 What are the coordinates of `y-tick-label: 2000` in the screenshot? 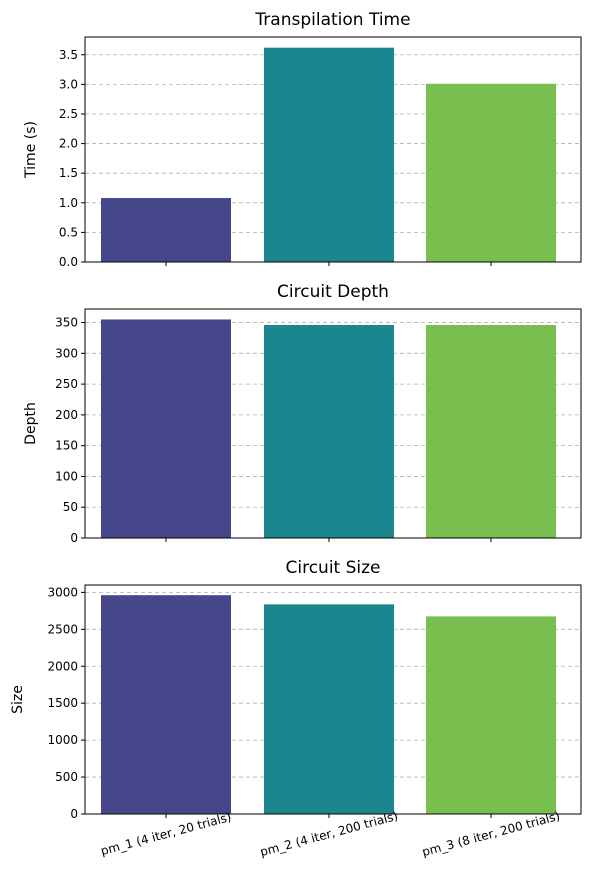 It's located at (62, 666).